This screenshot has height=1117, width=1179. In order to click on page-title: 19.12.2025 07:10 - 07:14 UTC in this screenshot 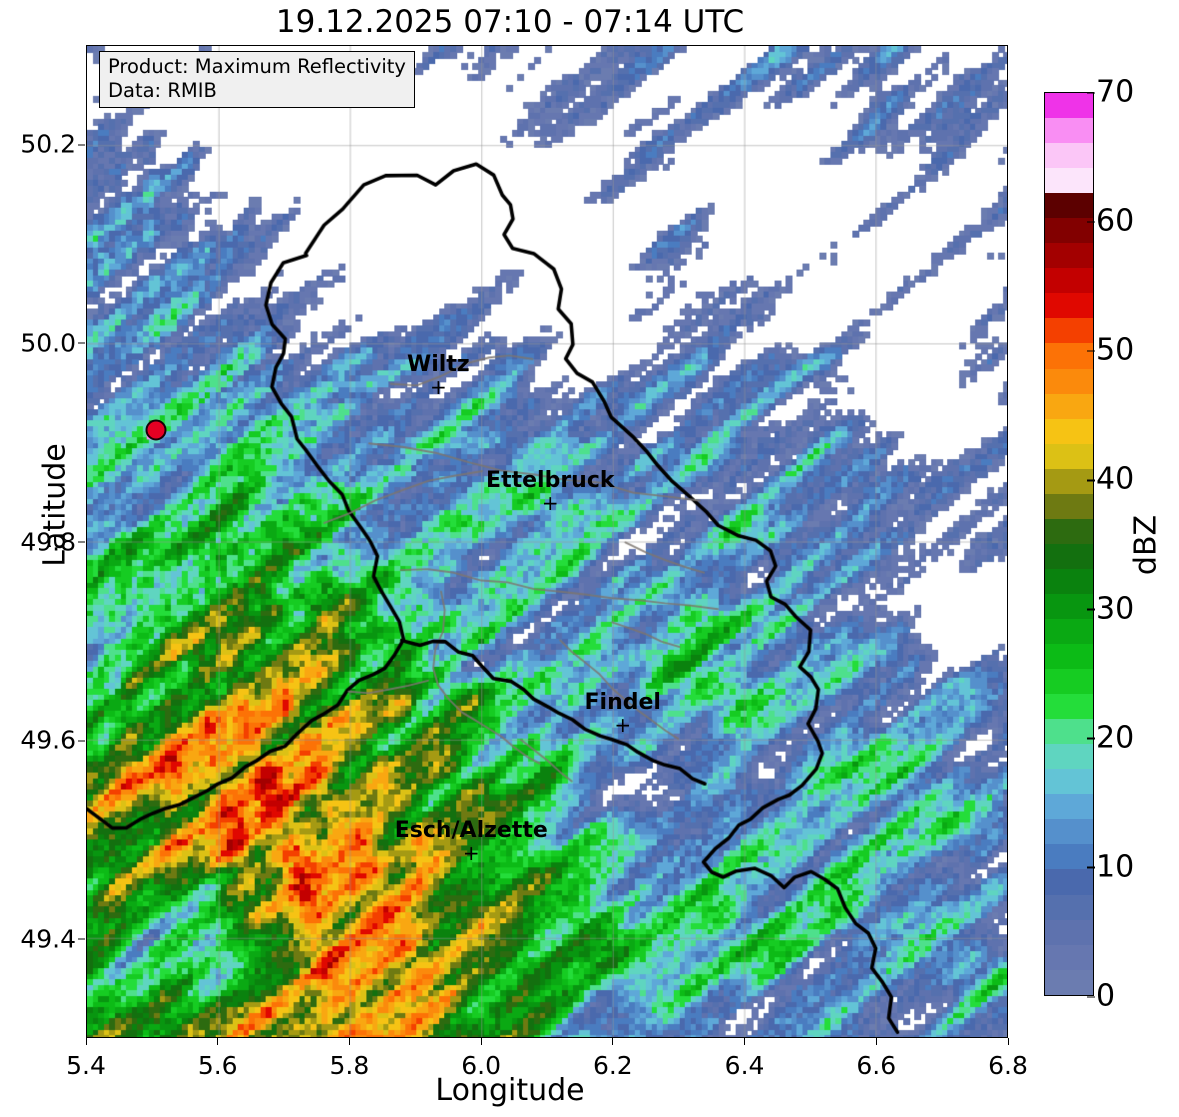, I will do `click(510, 22)`.